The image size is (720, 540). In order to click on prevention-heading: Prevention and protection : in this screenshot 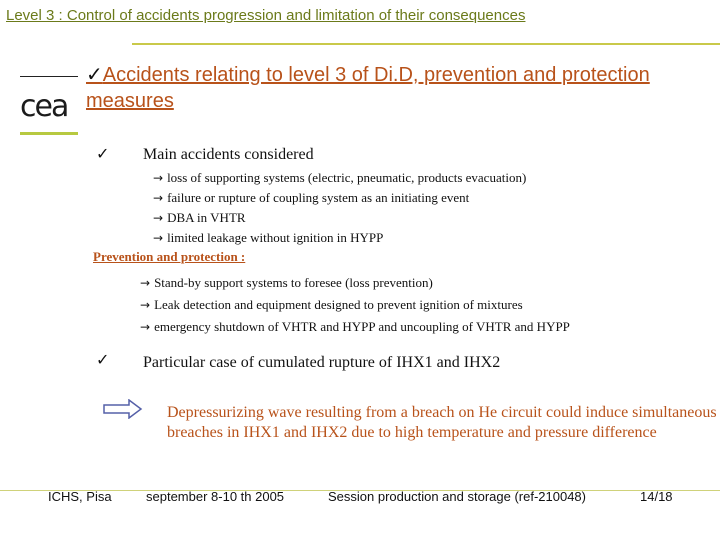, I will do `click(169, 256)`.